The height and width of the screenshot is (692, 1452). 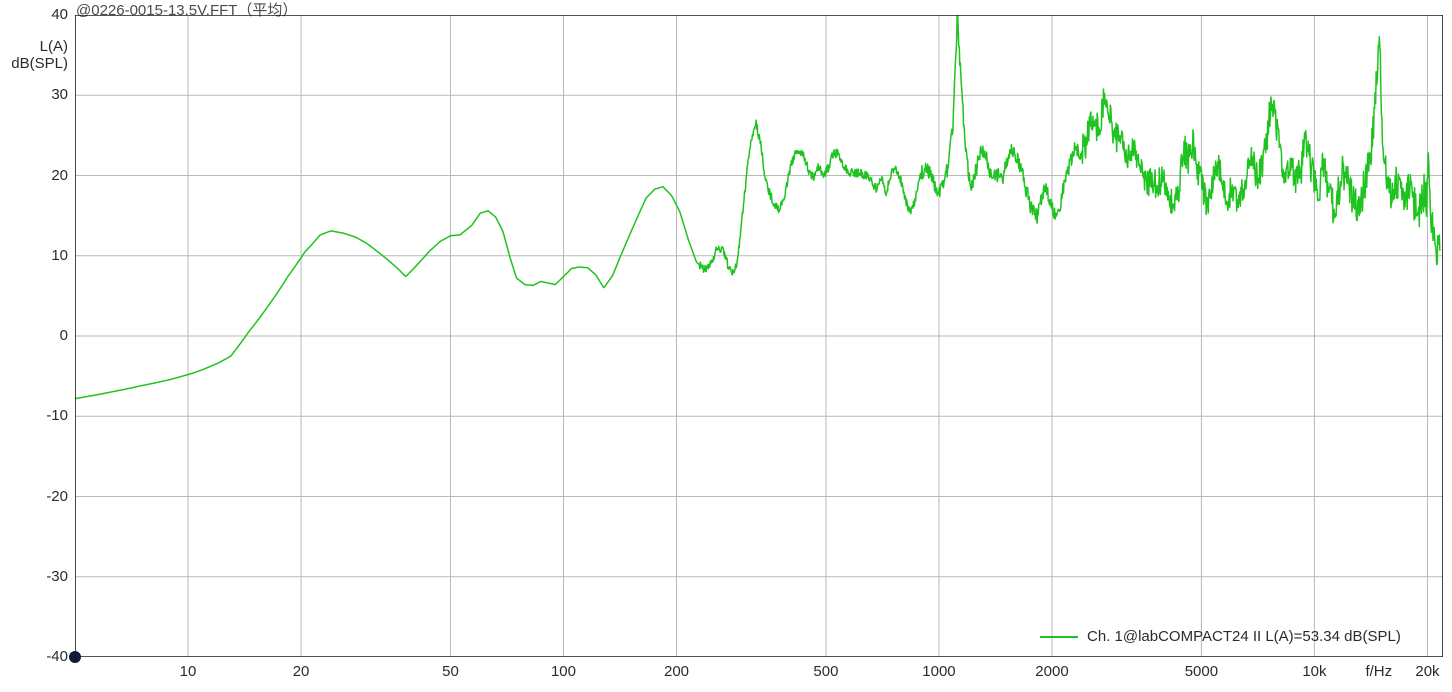 I want to click on x-axis-tick-label: 500, so click(x=826, y=671).